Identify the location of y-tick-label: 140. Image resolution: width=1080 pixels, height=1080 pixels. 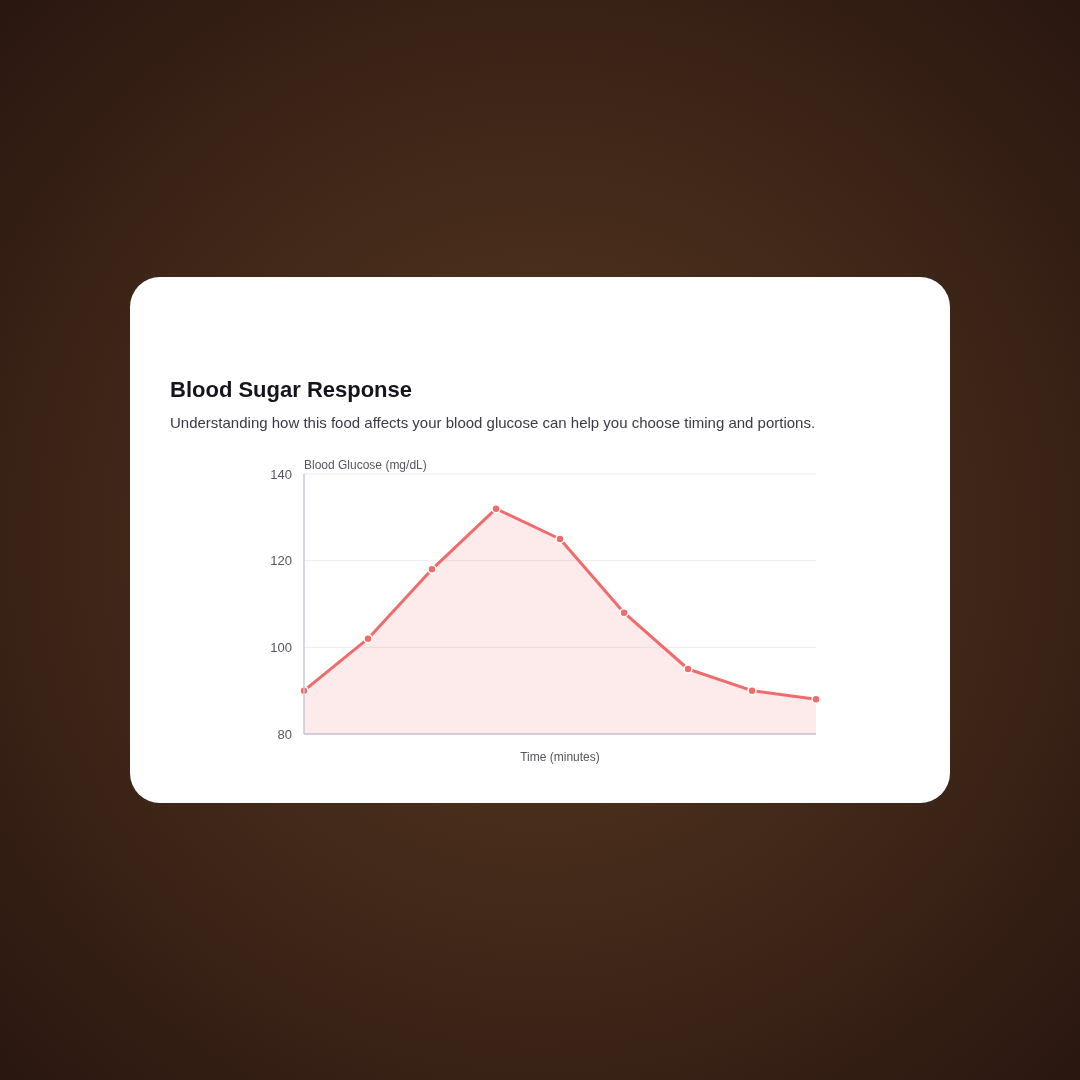
(281, 474).